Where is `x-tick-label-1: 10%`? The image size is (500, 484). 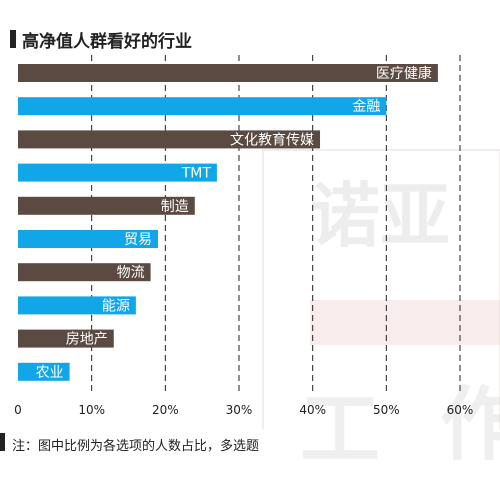 x-tick-label-1: 10% is located at coordinates (91, 410).